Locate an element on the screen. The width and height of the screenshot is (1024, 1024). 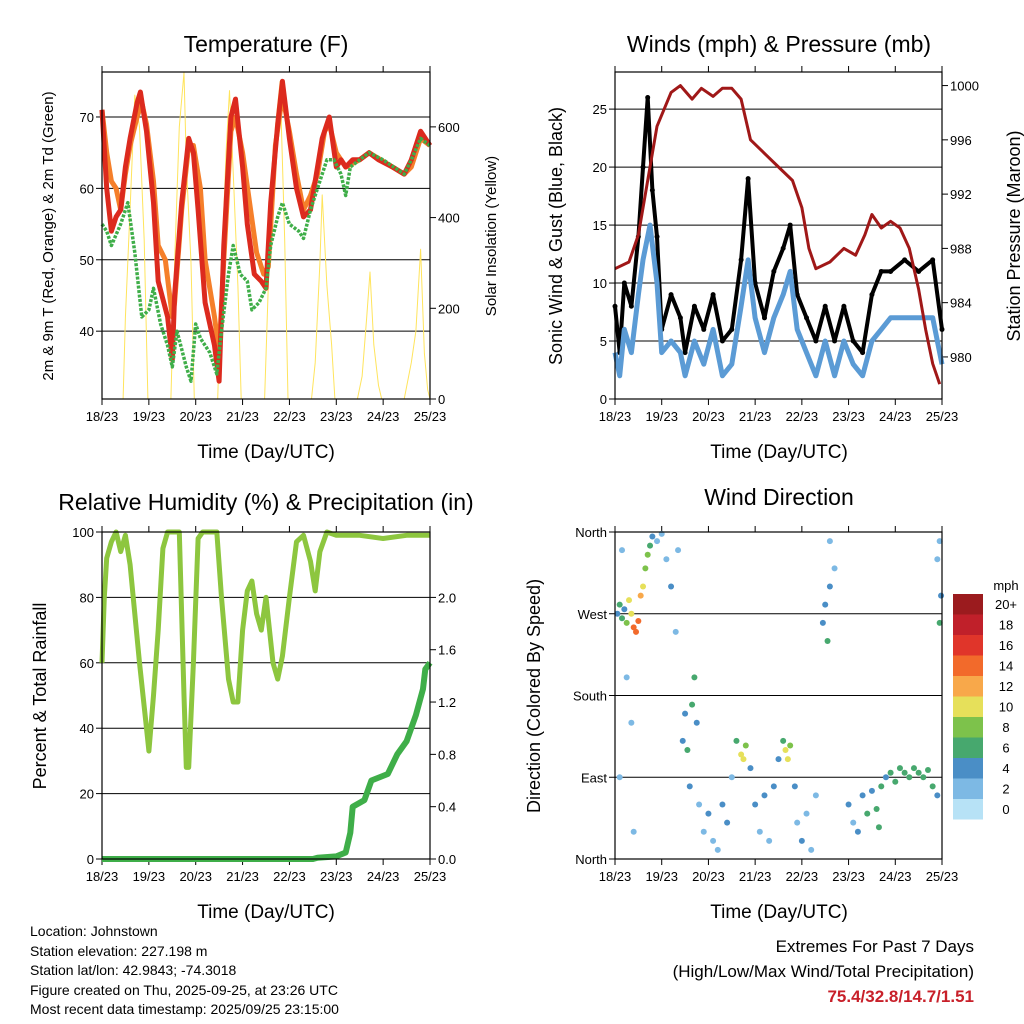
legend-label: 12 is located at coordinates (1006, 686).